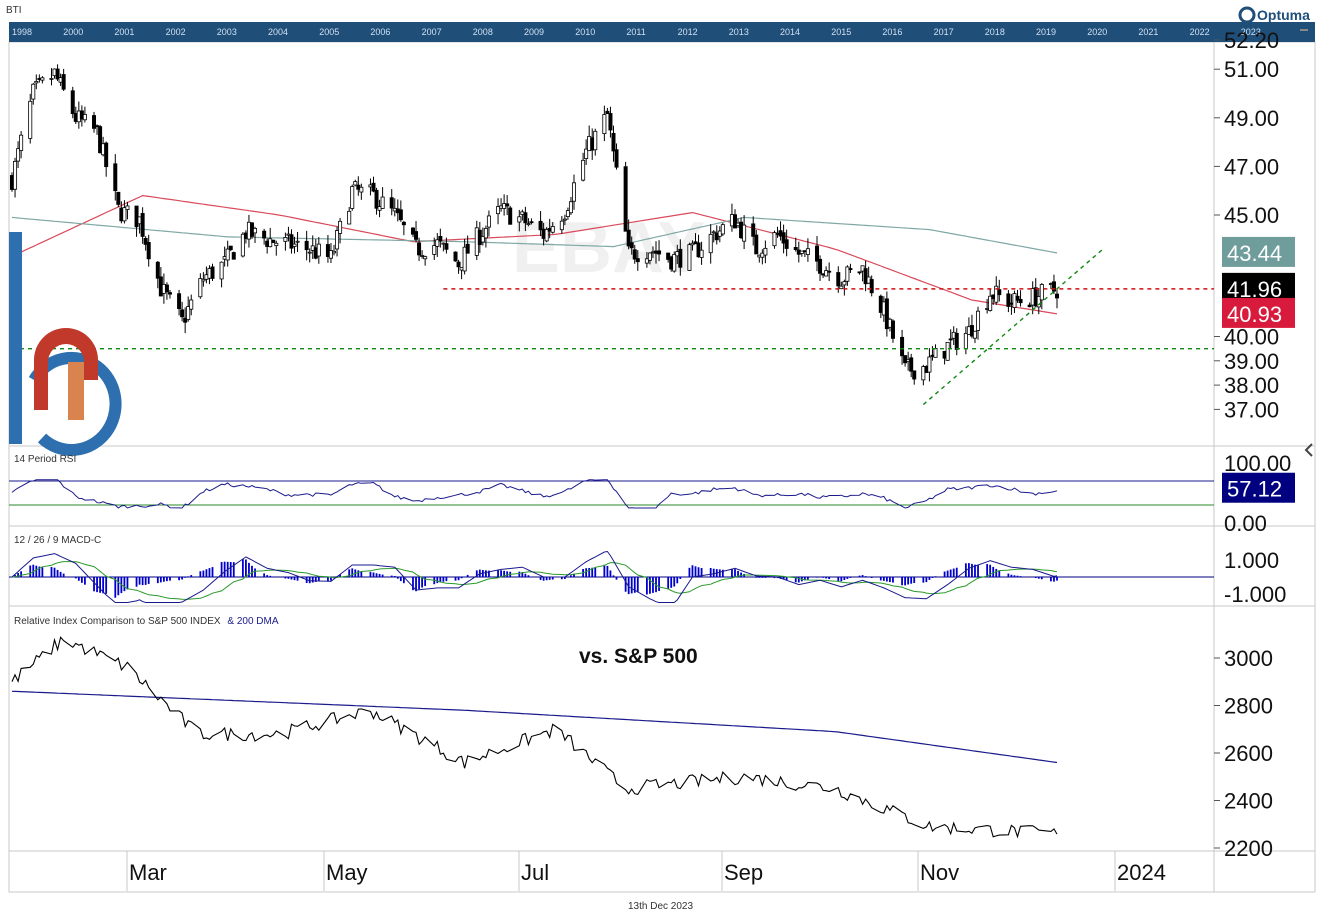  Describe the element at coordinates (176, 32) in the screenshot. I see `timeline-year: 2002` at that location.